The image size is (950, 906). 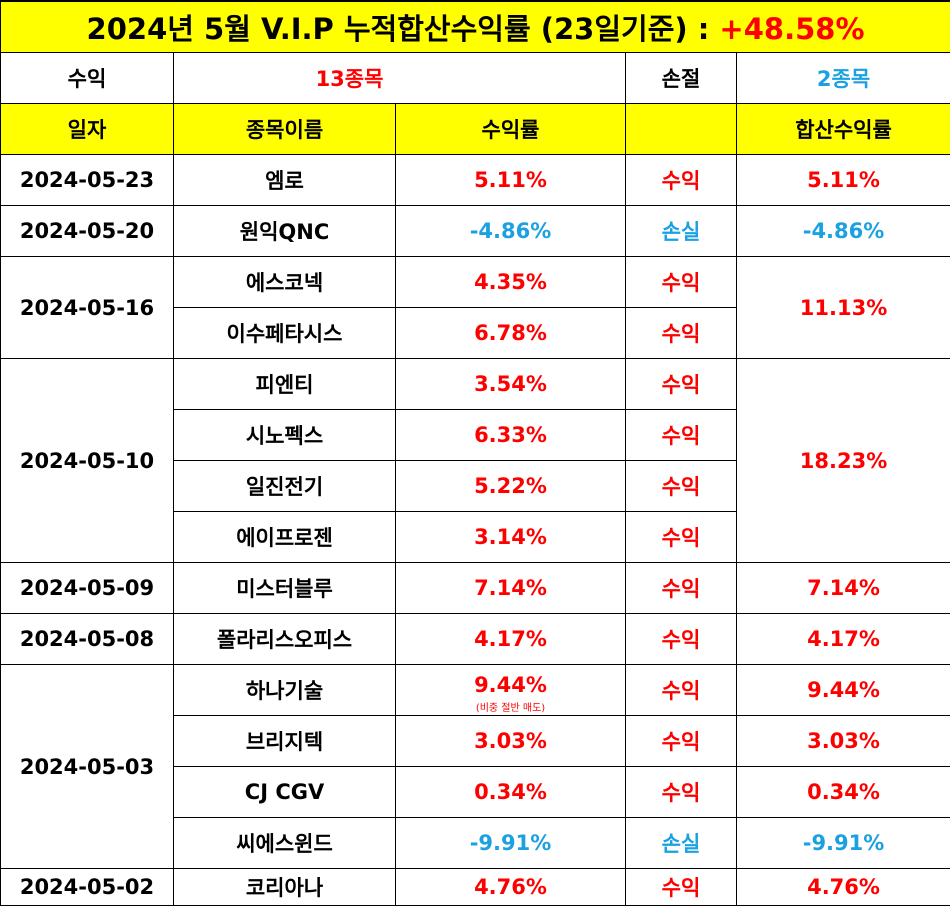 I want to click on row-rate: 6.33%, so click(x=511, y=435).